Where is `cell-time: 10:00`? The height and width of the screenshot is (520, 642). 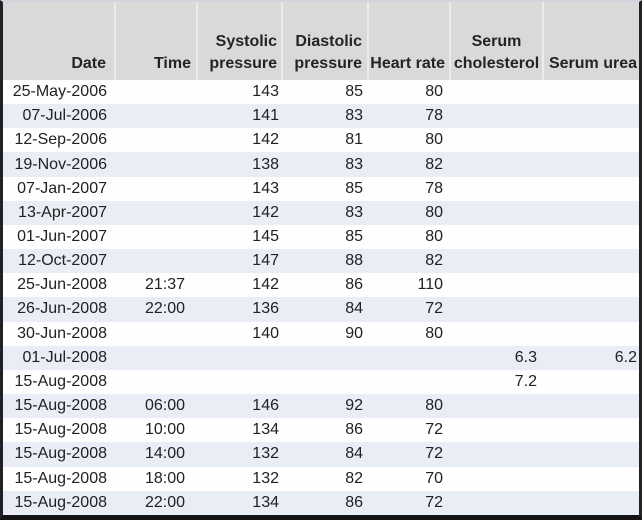
cell-time: 10:00 is located at coordinates (164, 430).